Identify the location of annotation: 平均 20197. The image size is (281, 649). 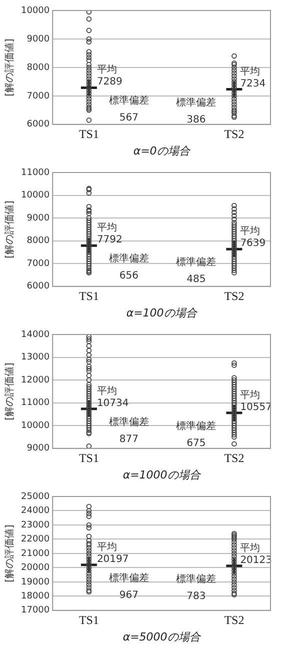
(112, 552).